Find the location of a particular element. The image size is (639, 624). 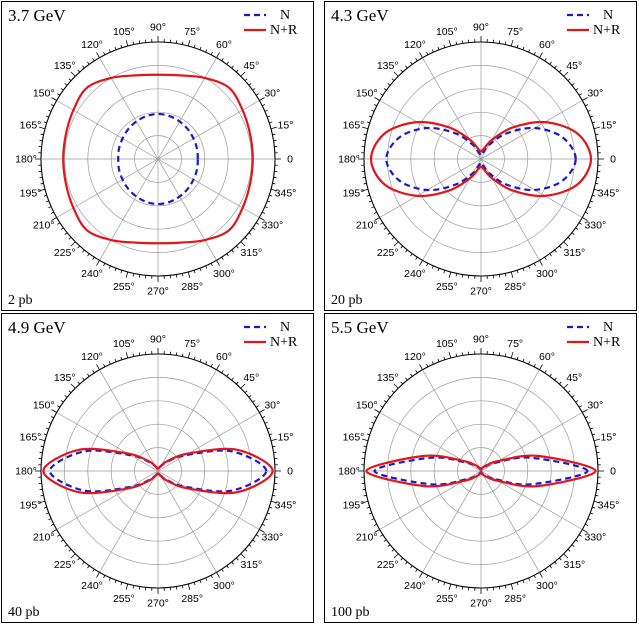

angle-tick-label: 195° is located at coordinates (354, 194).